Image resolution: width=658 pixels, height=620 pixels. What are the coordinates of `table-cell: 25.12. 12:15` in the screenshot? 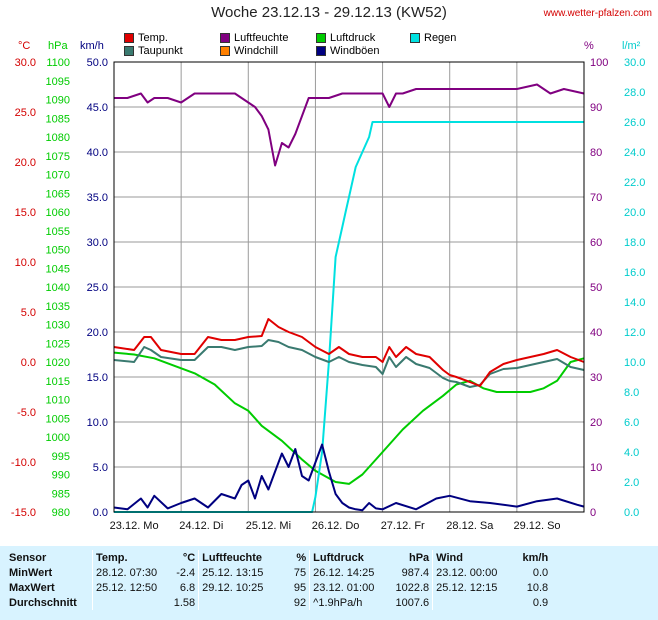 It's located at (470, 587).